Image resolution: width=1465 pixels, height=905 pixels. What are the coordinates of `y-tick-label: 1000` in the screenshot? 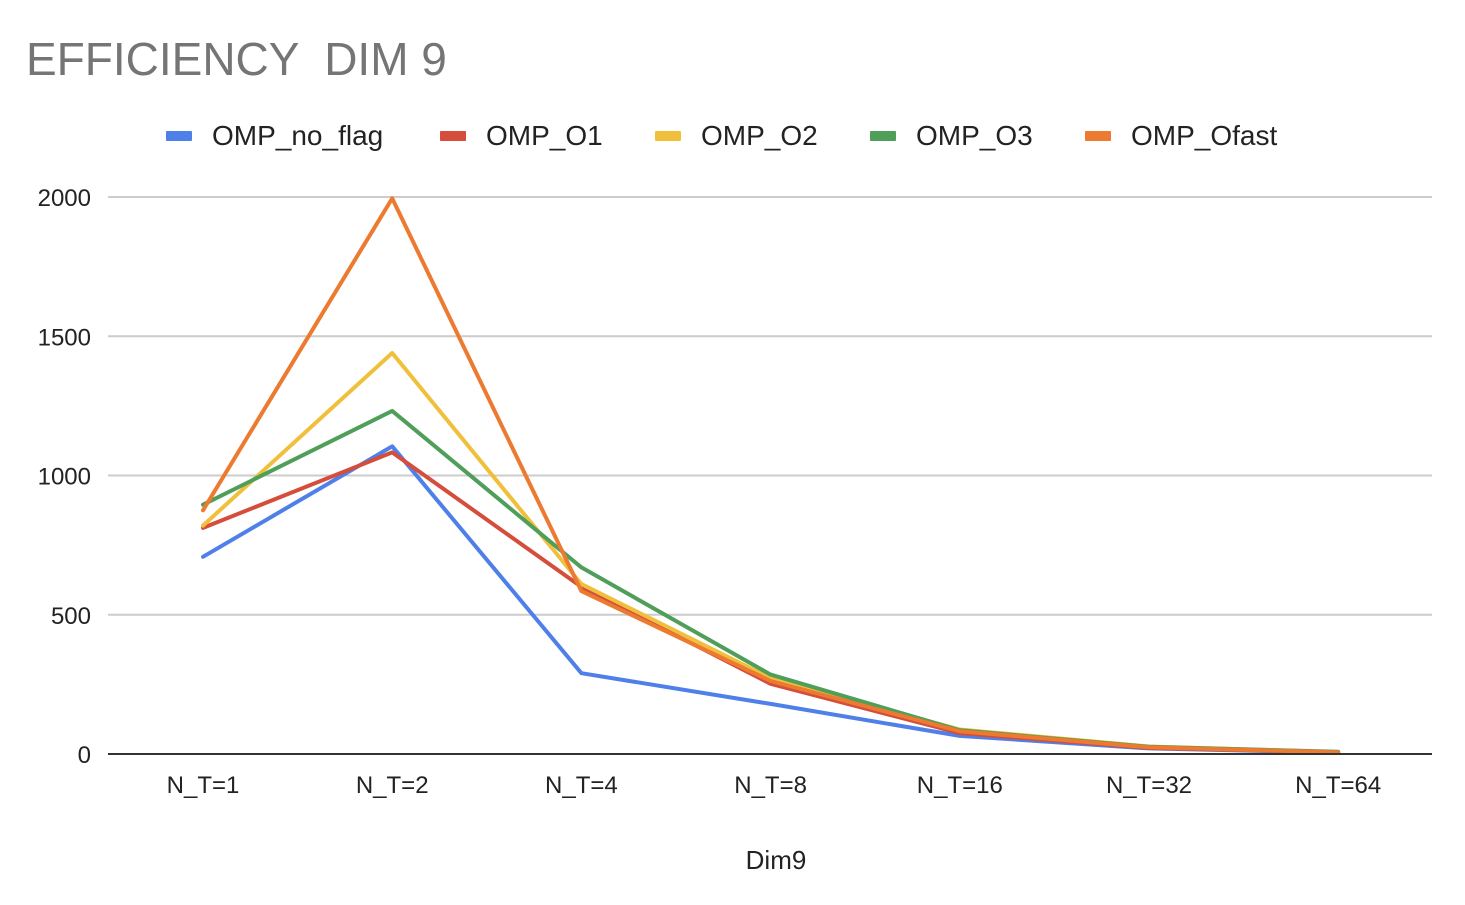 It's located at (64, 477).